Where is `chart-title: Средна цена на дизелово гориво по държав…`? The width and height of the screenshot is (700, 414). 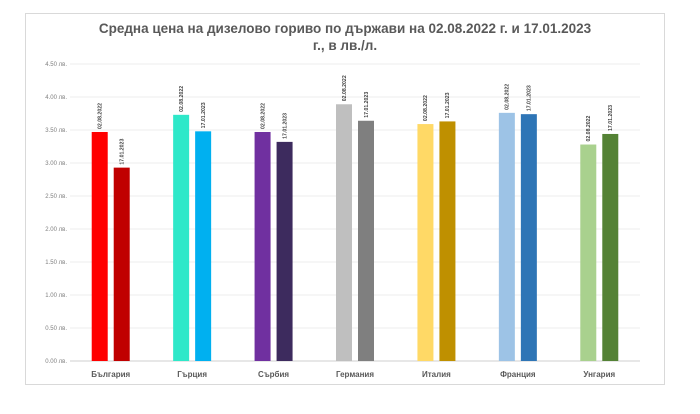 chart-title: Средна цена на дизелово гориво по държав… is located at coordinates (345, 37).